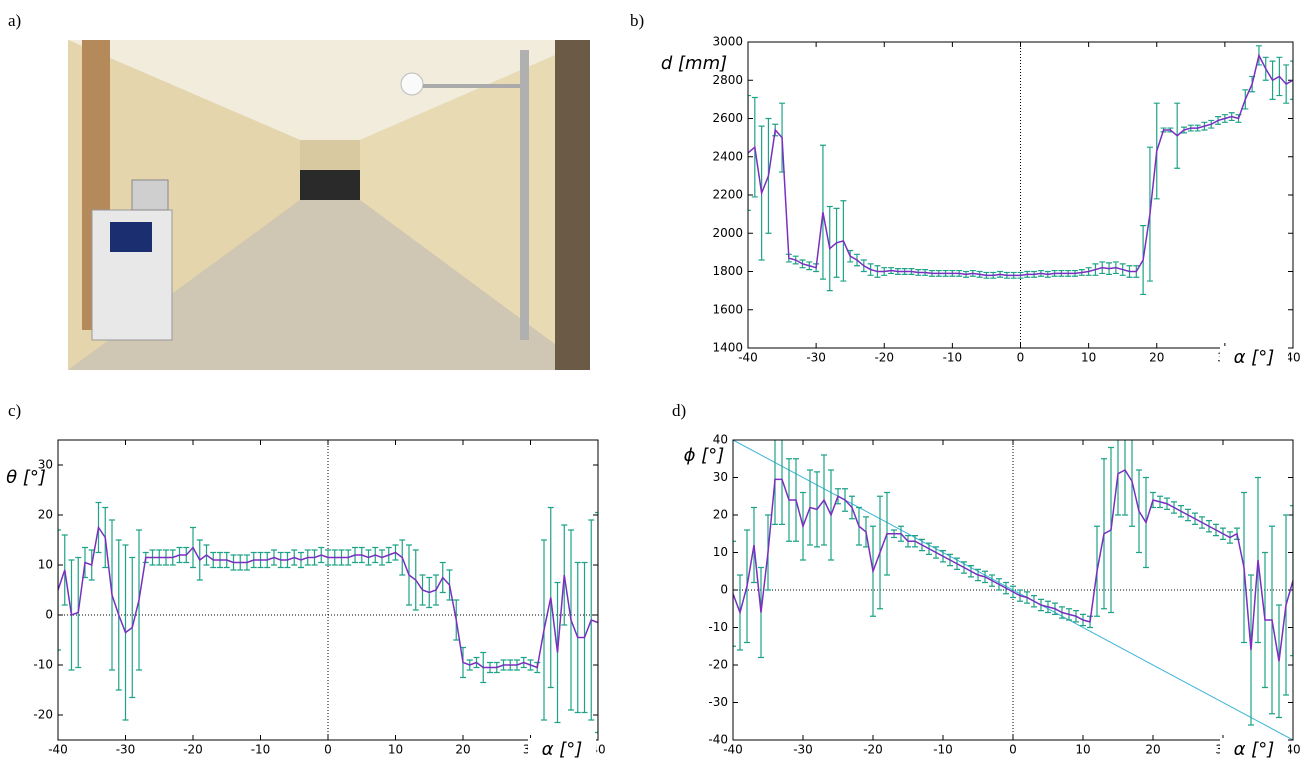 The image size is (1313, 763). Describe the element at coordinates (718, 740) in the screenshot. I see `y-tick-label: -40` at that location.